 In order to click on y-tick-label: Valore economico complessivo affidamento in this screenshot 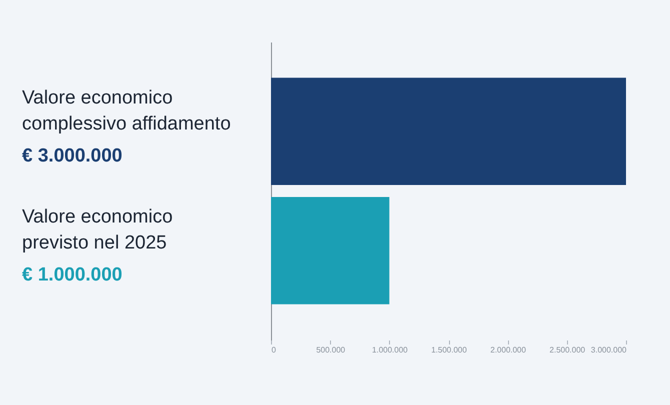, I will do `click(126, 110)`.